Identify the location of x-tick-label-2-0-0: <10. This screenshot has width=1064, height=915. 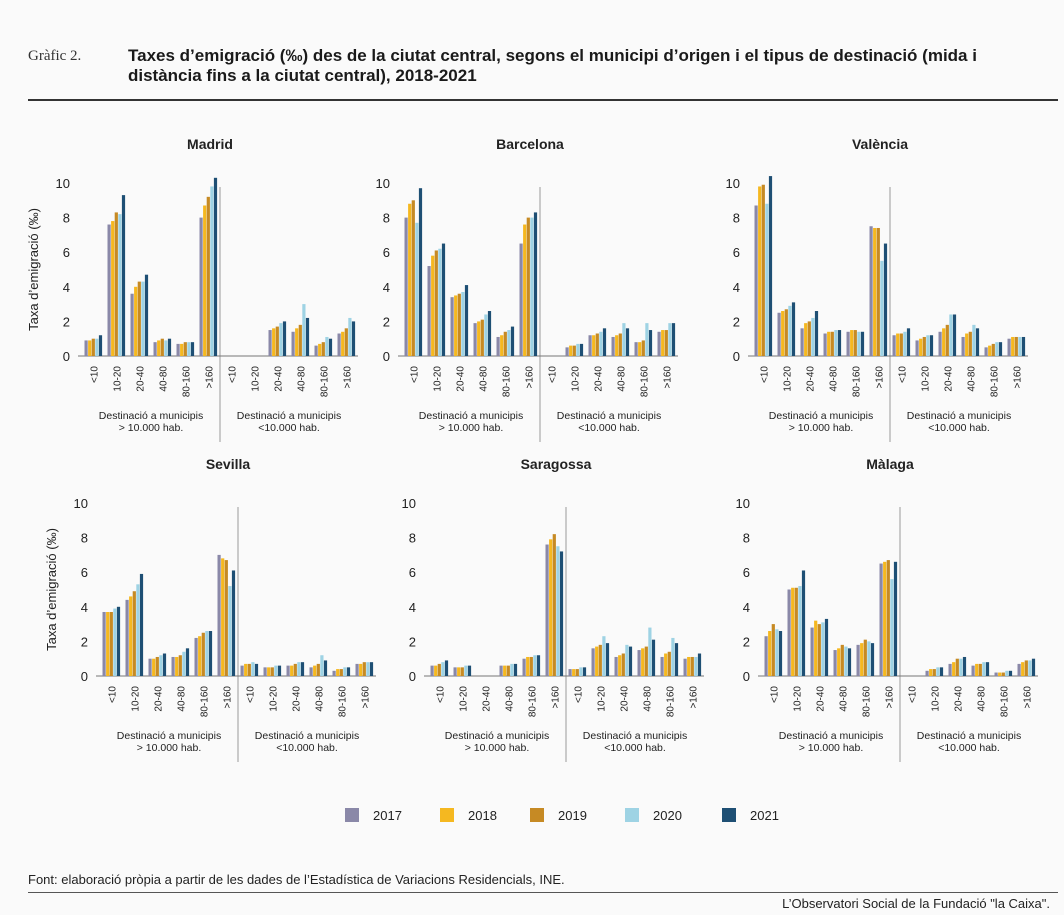
(765, 374).